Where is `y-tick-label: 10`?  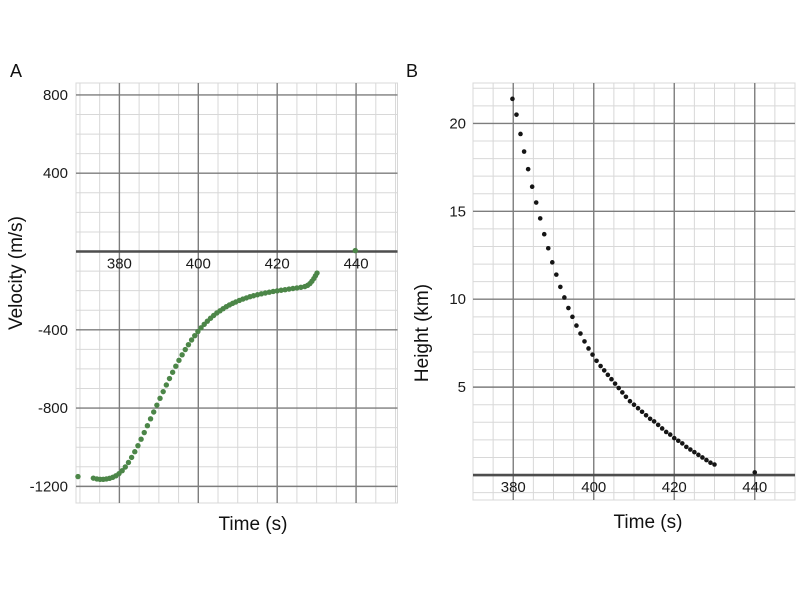 y-tick-label: 10 is located at coordinates (457, 299).